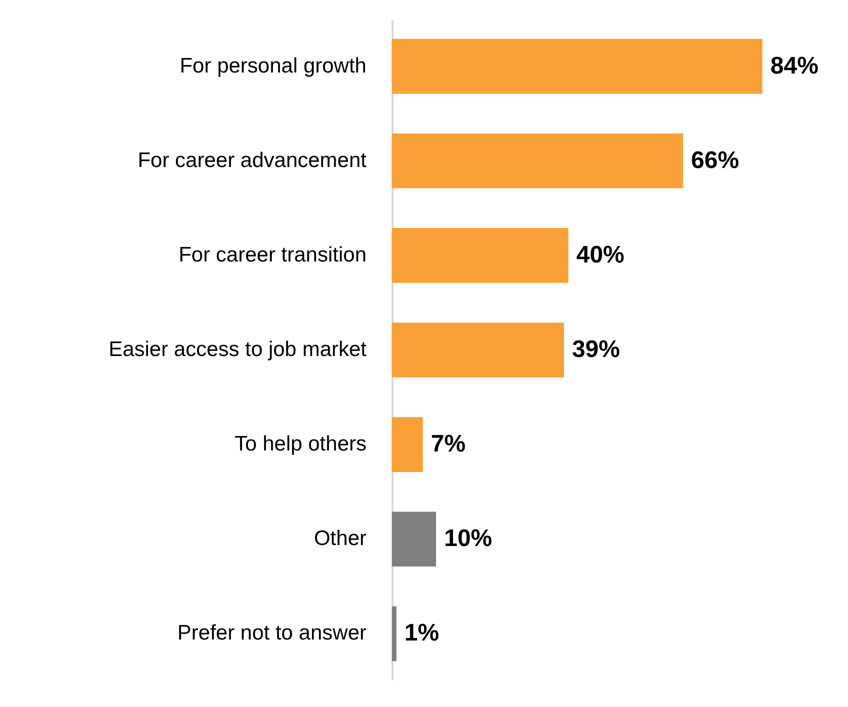 The height and width of the screenshot is (707, 848). What do you see at coordinates (715, 160) in the screenshot?
I see `data-label: 66%` at bounding box center [715, 160].